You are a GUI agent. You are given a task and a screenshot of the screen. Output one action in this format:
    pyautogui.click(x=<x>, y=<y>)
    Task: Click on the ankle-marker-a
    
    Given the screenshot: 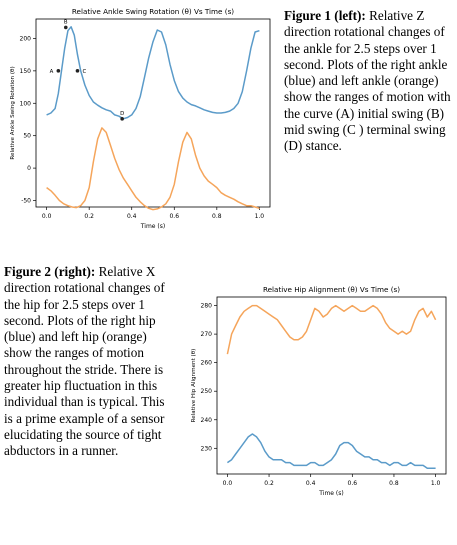 What is the action you would take?
    pyautogui.click(x=58, y=71)
    